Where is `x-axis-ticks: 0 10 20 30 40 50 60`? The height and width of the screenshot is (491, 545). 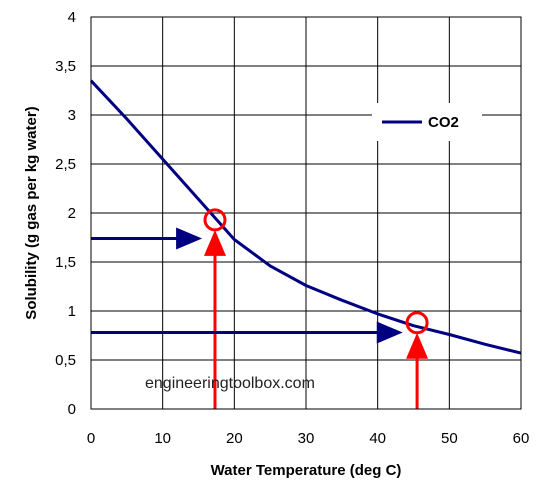 x-axis-ticks: 0 10 20 30 40 50 60 is located at coordinates (308, 438).